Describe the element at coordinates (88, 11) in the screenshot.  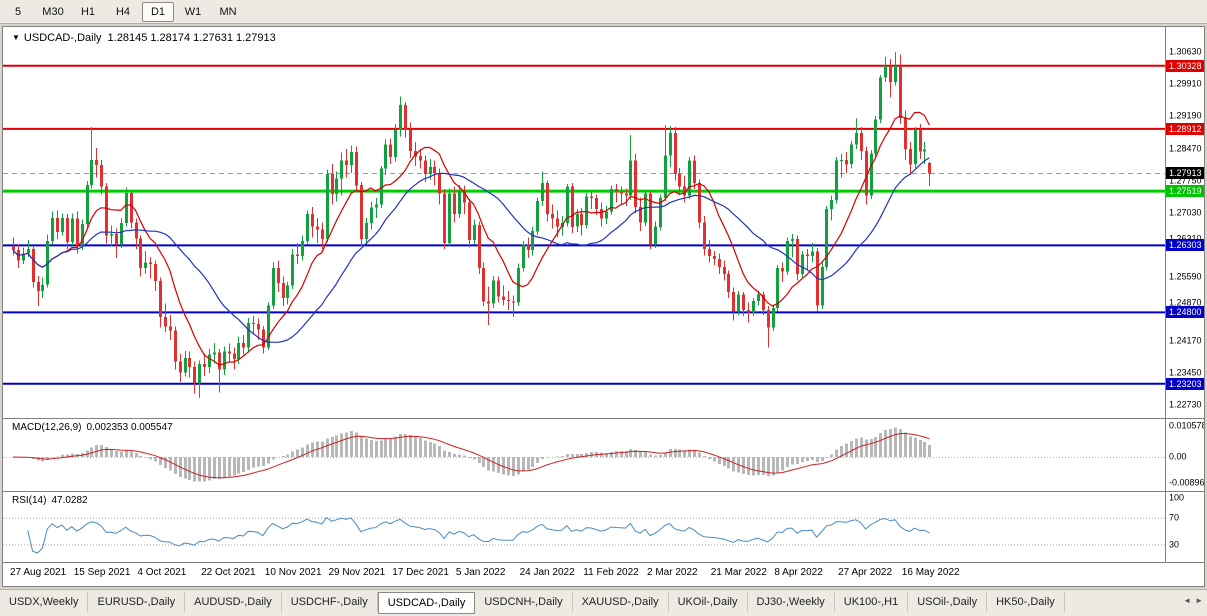
I see `timeframe-button-h1: H1` at that location.